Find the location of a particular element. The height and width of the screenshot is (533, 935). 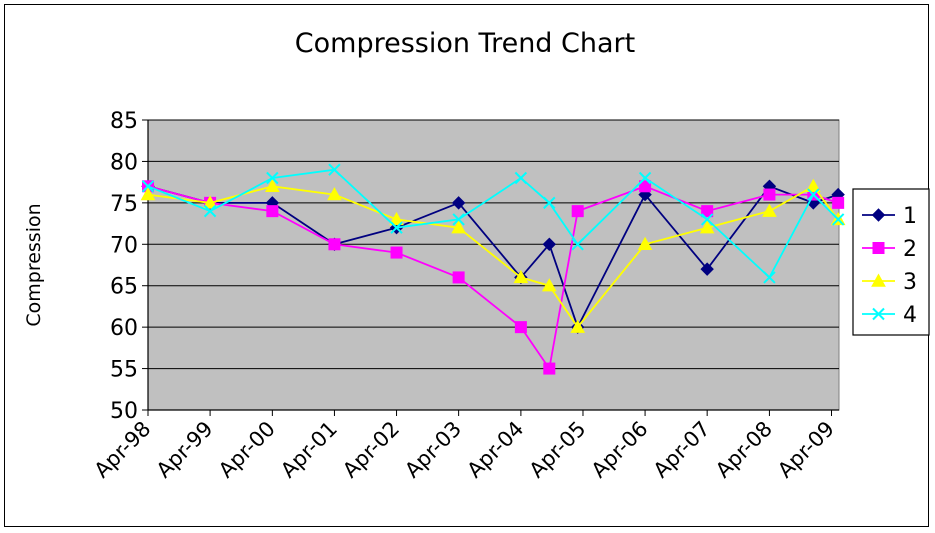

x-tick-label: Apr-05 is located at coordinates (558, 450).